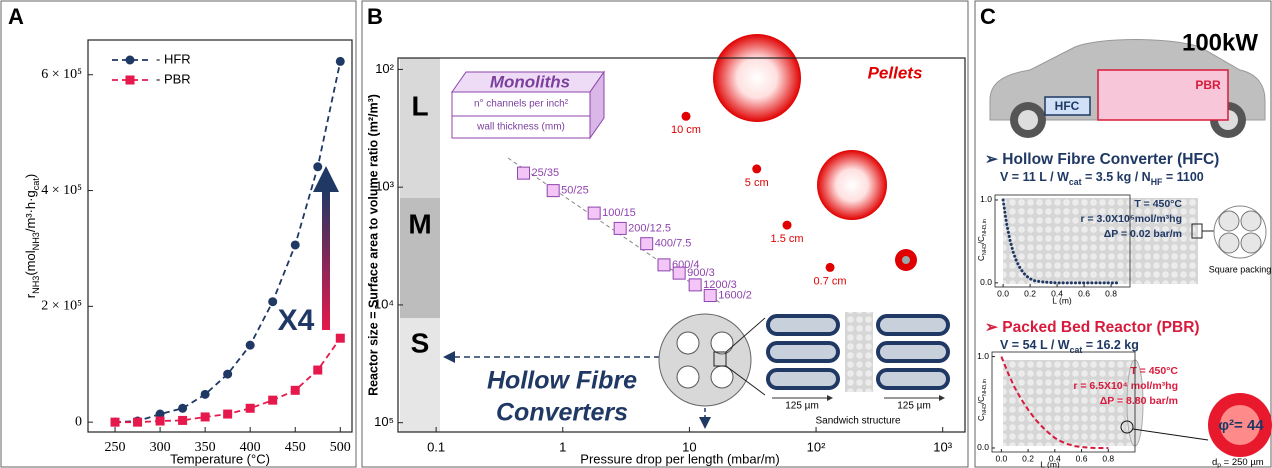  I want to click on pellet-zoom-core, so click(1240, 425).